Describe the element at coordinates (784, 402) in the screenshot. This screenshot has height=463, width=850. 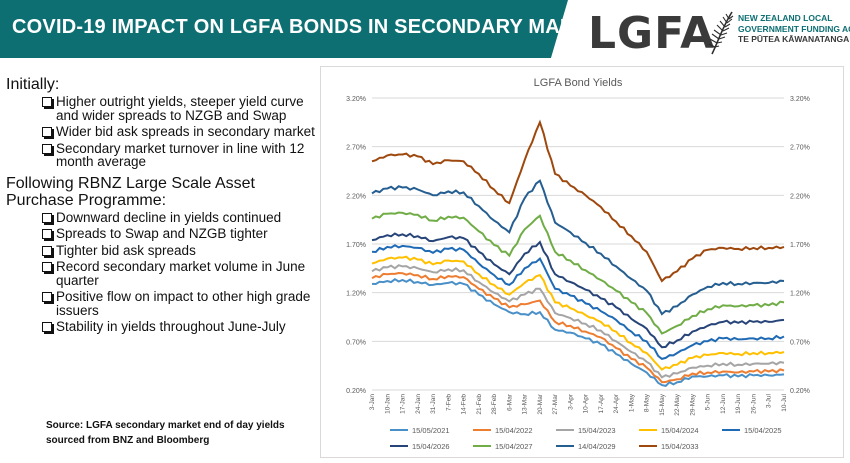
I see `x-tick-label: 10-Jul` at that location.